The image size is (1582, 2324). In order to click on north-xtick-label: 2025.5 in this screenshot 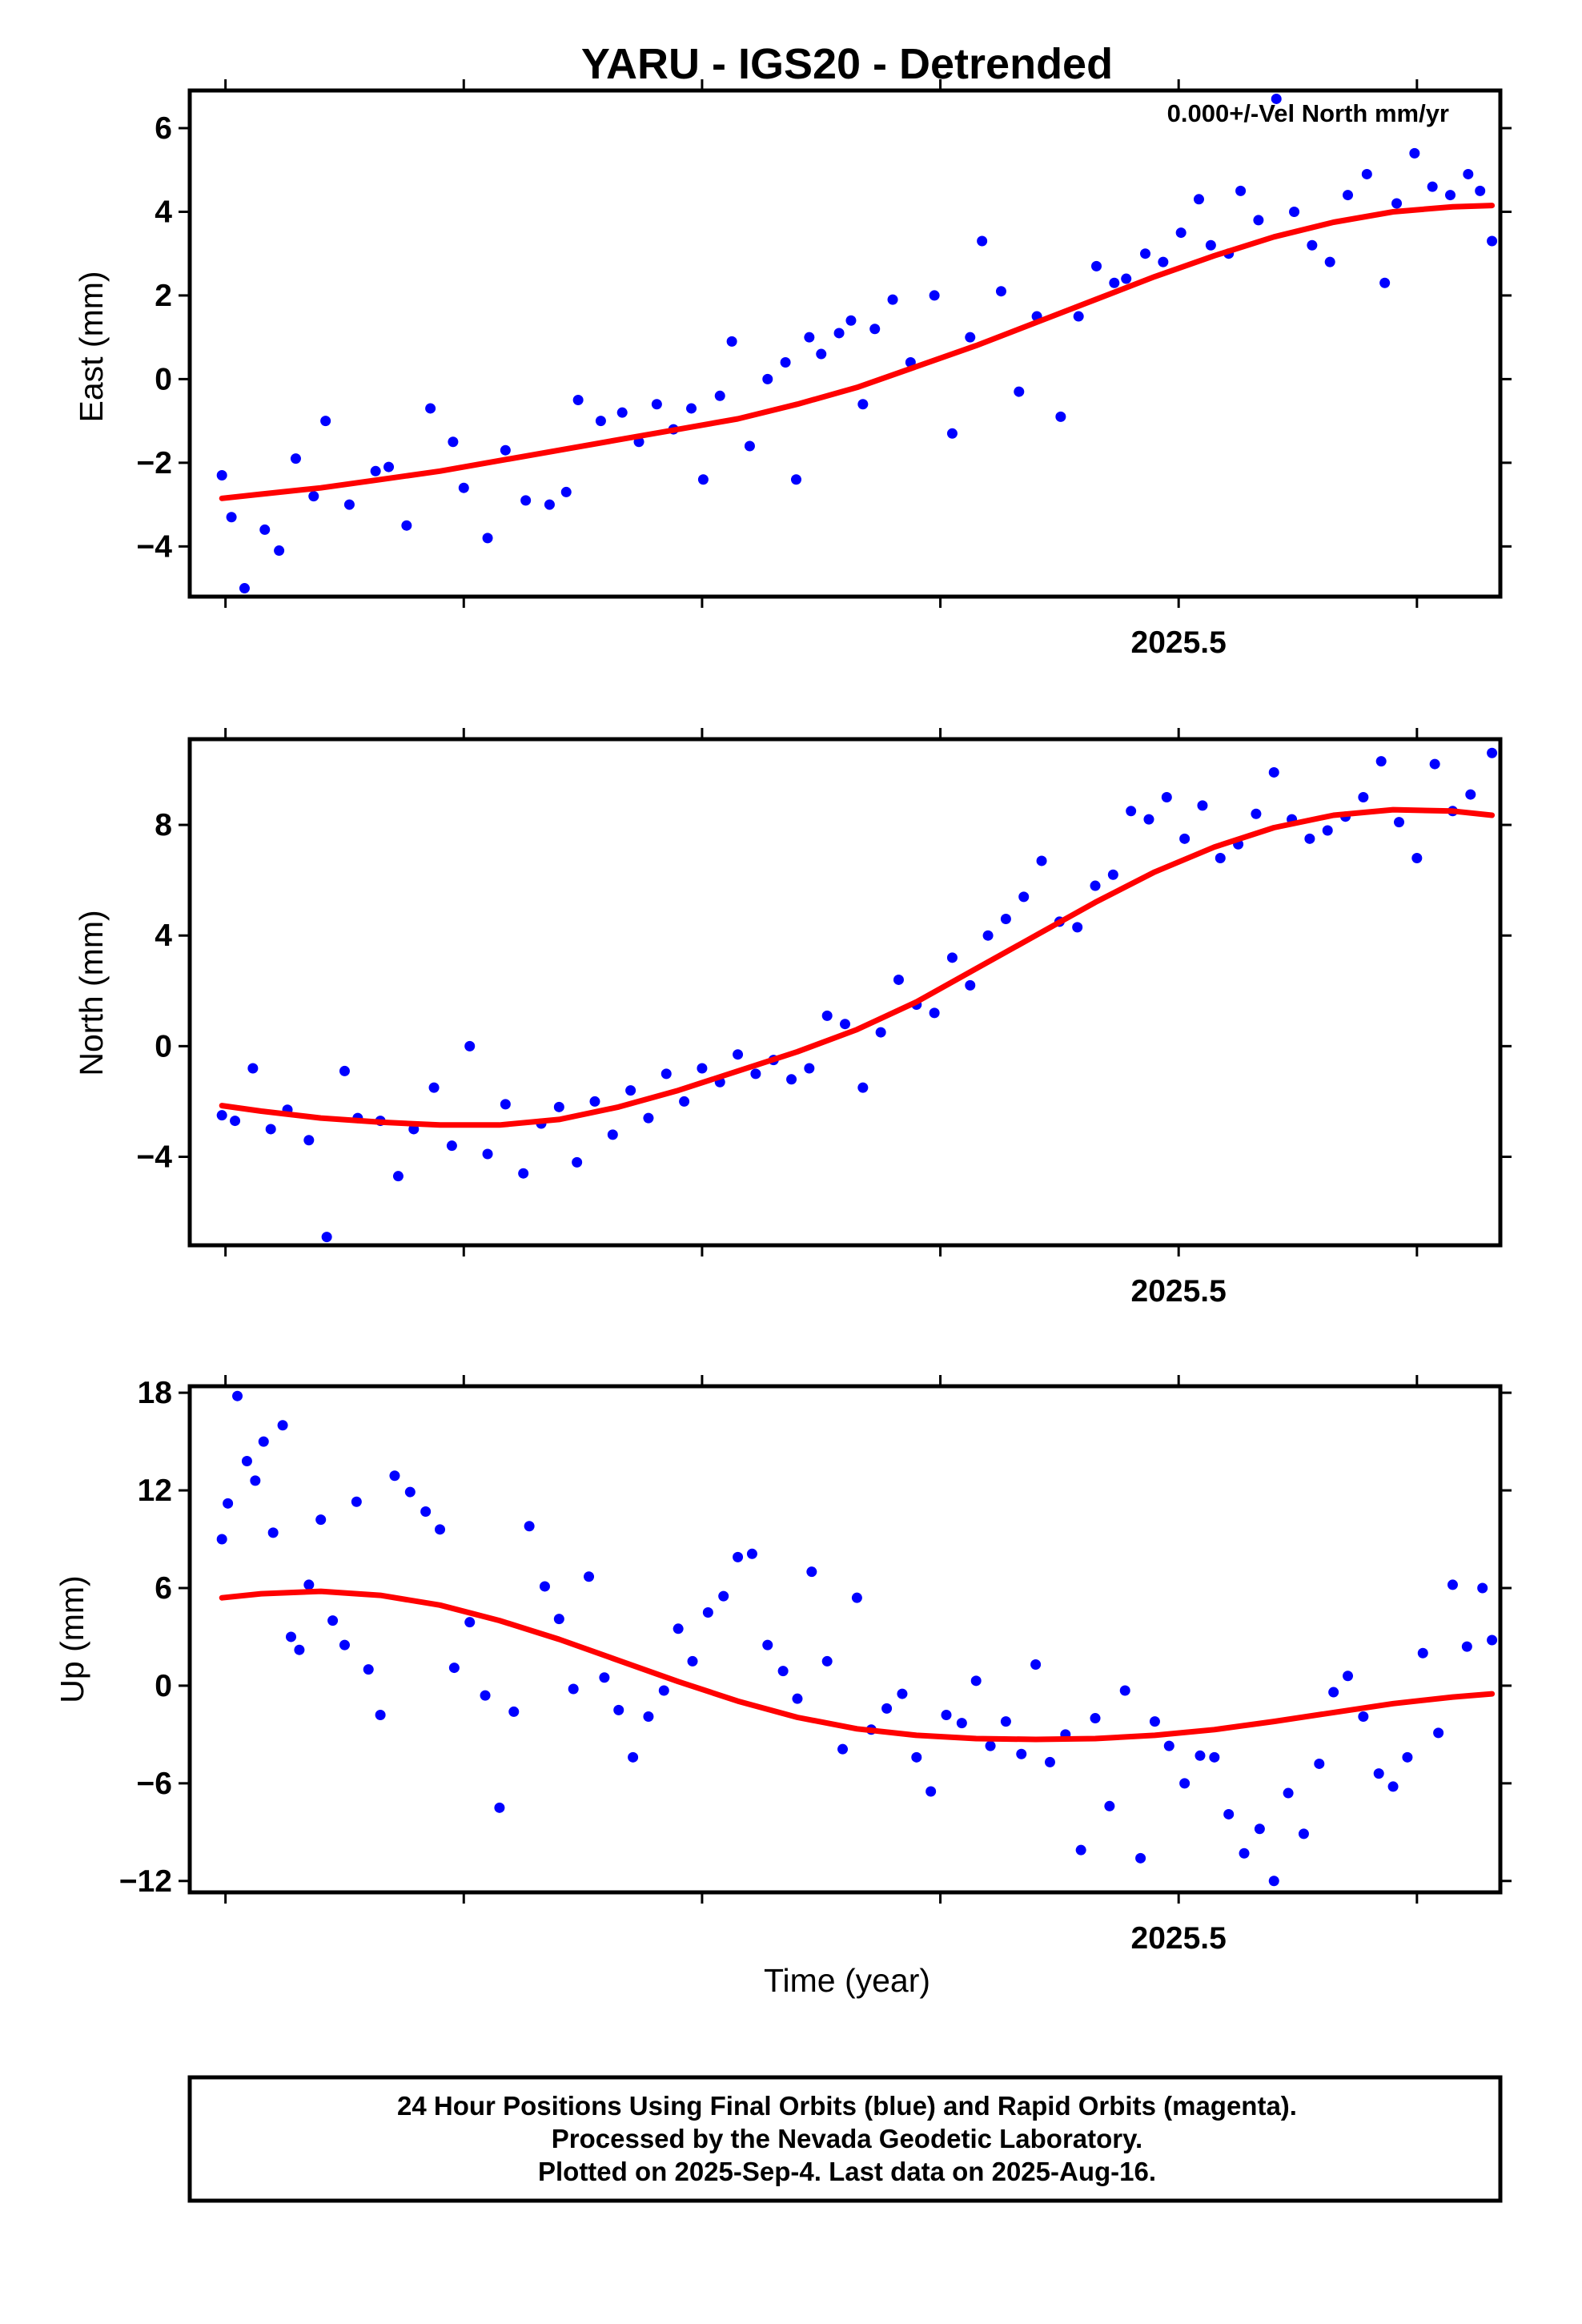, I will do `click(1179, 1291)`.